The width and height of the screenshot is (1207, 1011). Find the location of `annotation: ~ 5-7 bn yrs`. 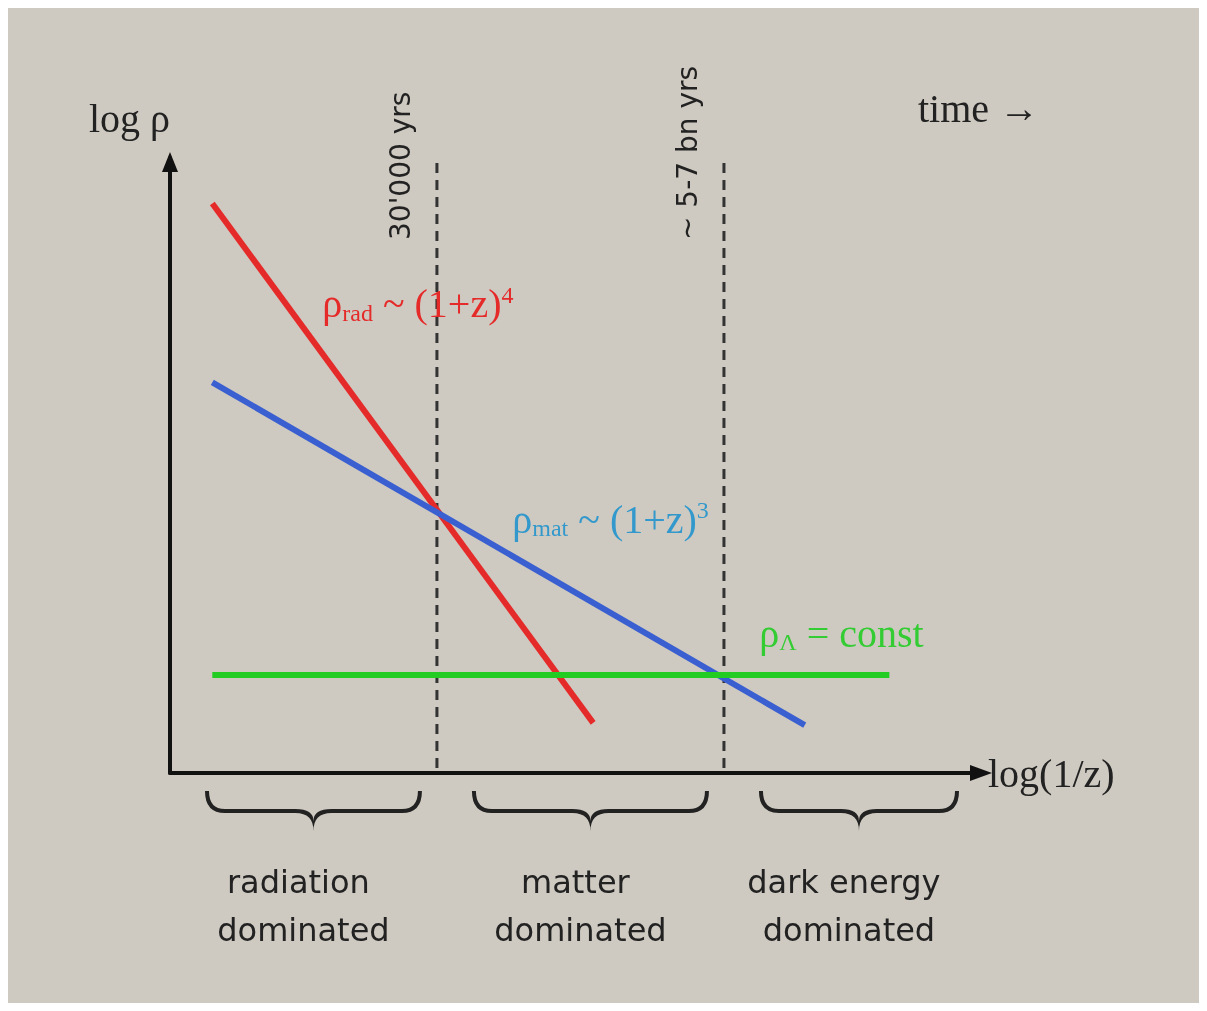

annotation: ~ 5-7 bn yrs is located at coordinates (688, 152).